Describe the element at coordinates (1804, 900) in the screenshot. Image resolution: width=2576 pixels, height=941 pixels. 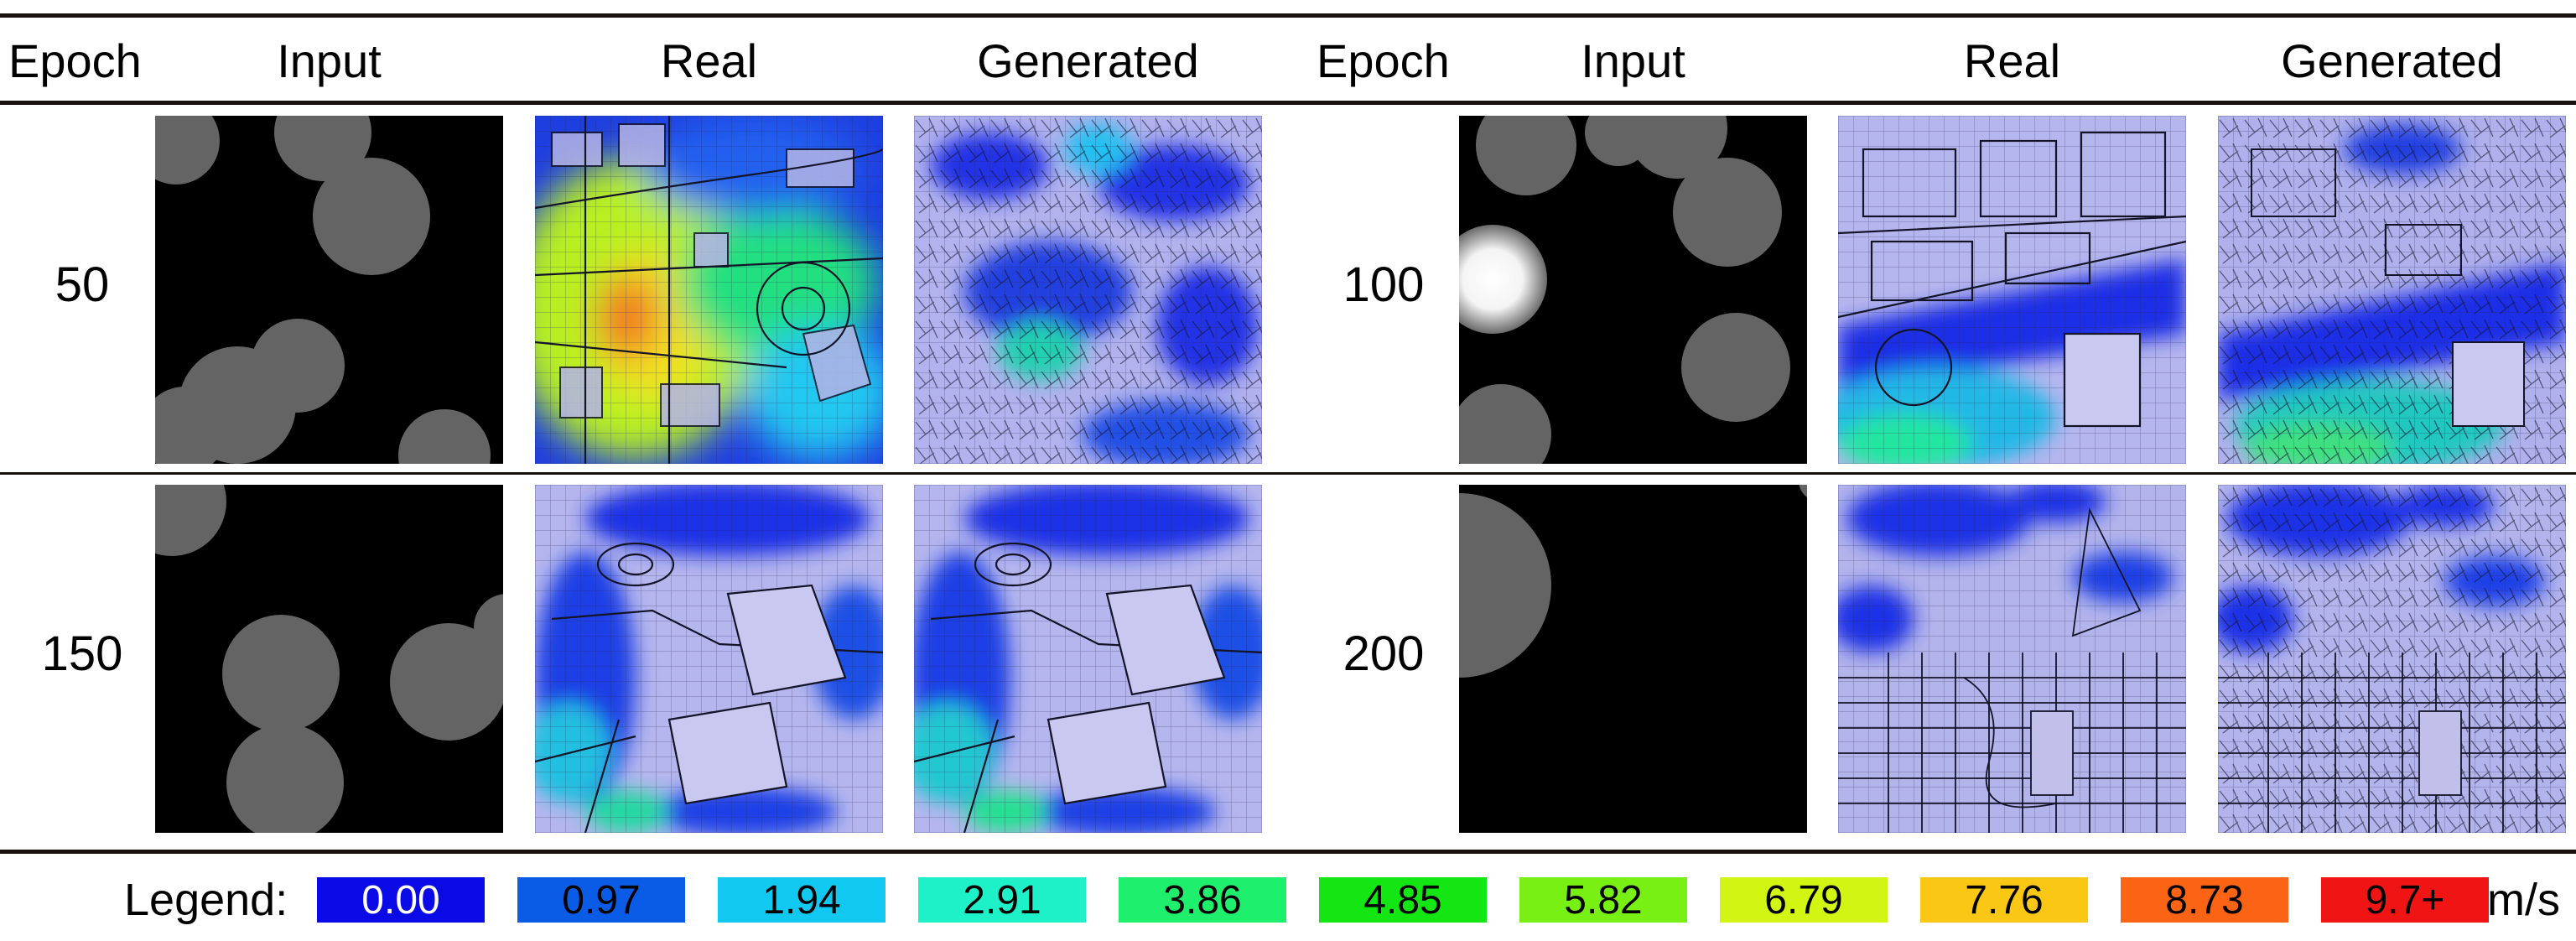
I see `legend-swatch-7: 6.79` at that location.